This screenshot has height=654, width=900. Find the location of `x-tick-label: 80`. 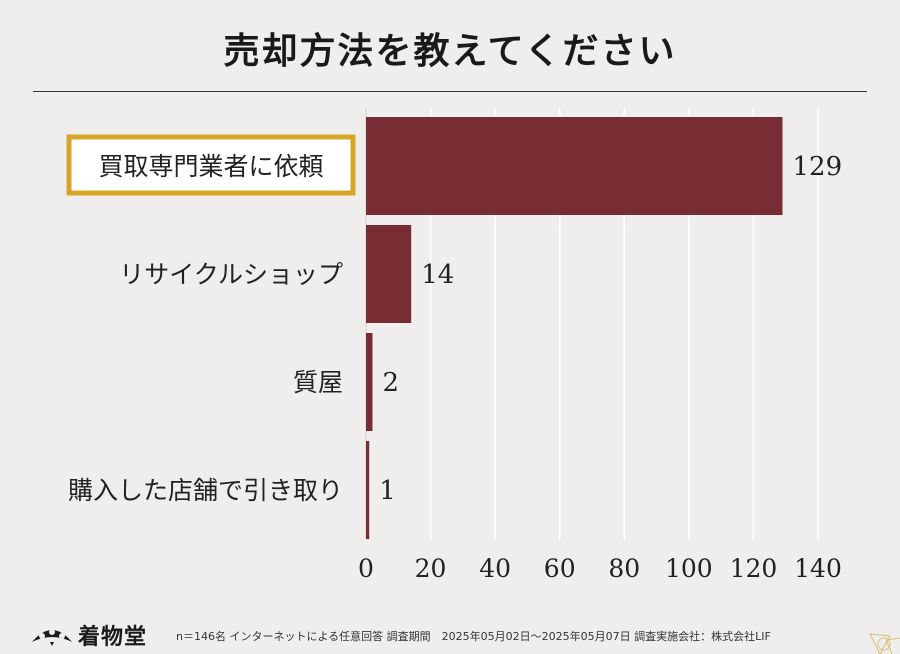

x-tick-label: 80 is located at coordinates (624, 568).